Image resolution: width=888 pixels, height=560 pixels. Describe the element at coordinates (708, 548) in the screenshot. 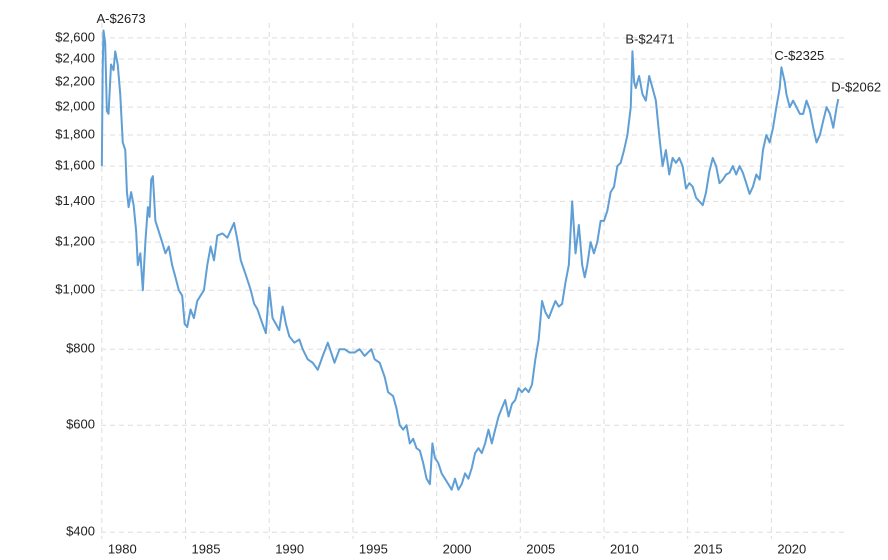

I see `x-tick-label: 2015` at that location.